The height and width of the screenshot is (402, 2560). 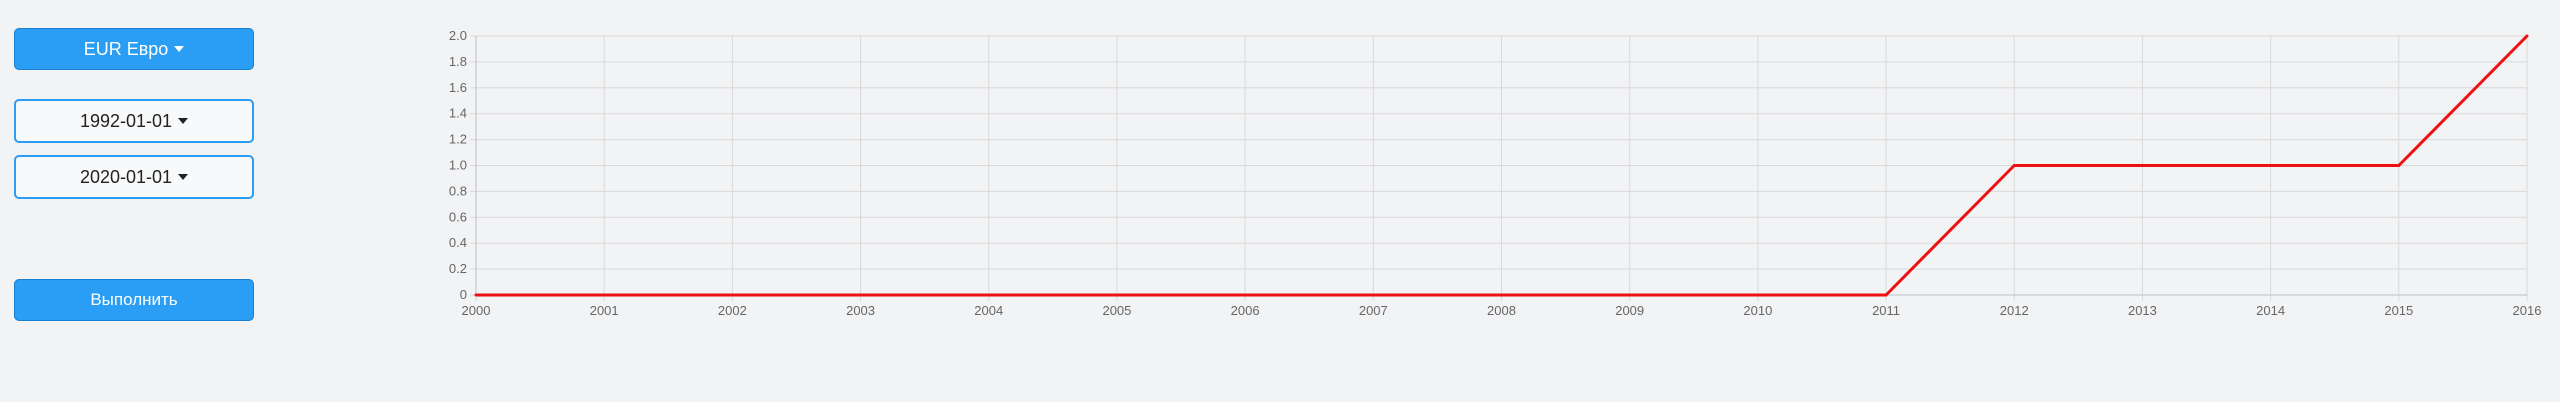 What do you see at coordinates (126, 176) in the screenshot?
I see `date-to-label: 2020-01-01` at bounding box center [126, 176].